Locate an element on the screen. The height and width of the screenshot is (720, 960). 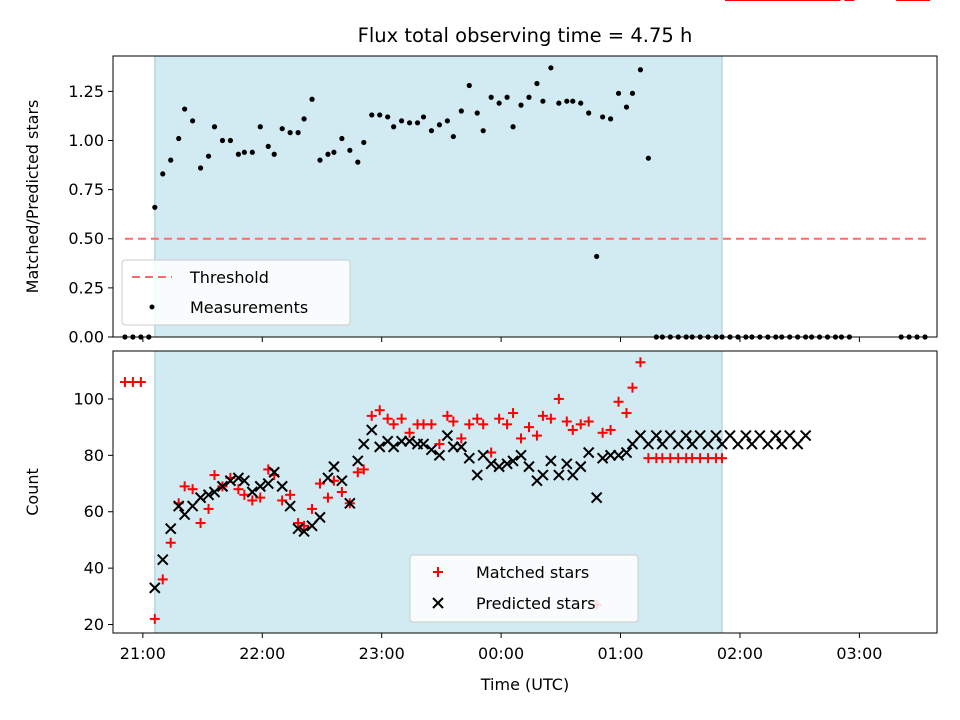
matched-legend-swatch is located at coordinates (438, 572).